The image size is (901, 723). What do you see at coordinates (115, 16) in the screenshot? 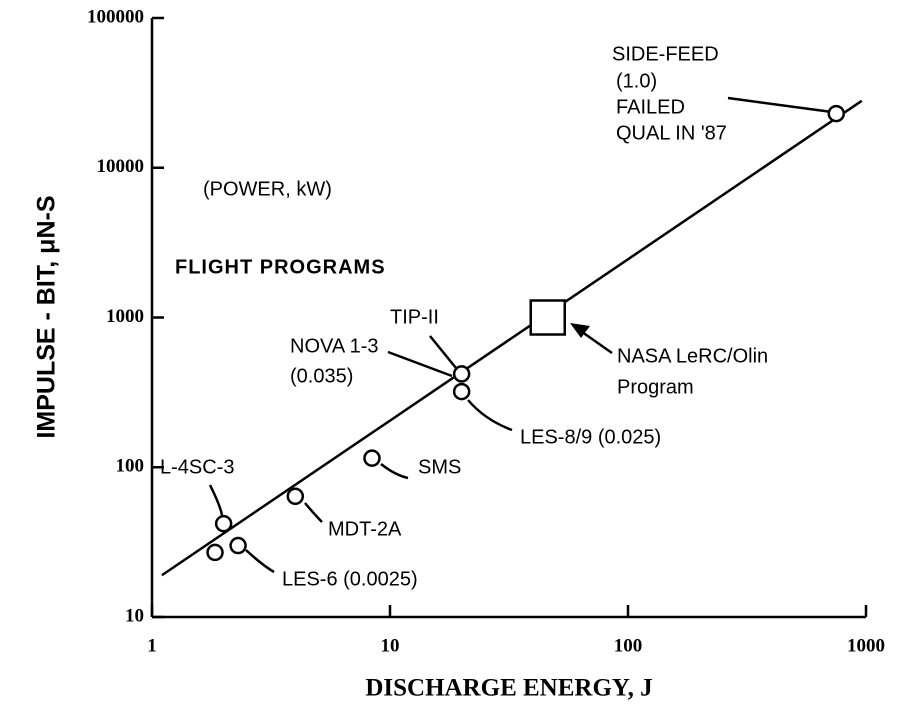
I see `y-tick-label: 100000` at bounding box center [115, 16].